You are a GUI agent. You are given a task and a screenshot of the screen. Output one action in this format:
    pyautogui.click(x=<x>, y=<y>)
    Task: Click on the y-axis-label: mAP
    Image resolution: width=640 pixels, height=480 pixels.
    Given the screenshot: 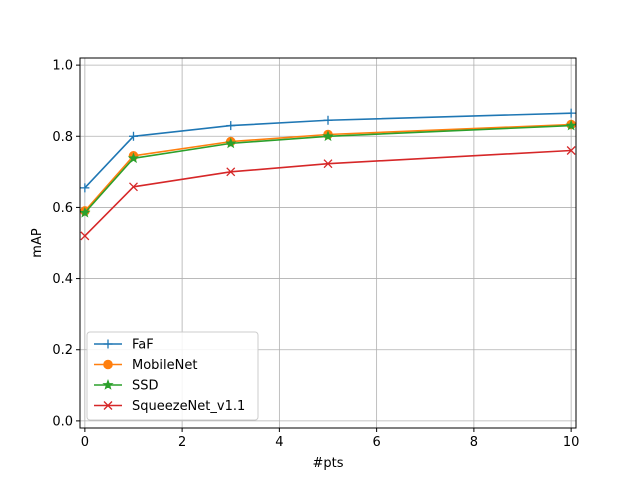 What is the action you would take?
    pyautogui.click(x=37, y=243)
    